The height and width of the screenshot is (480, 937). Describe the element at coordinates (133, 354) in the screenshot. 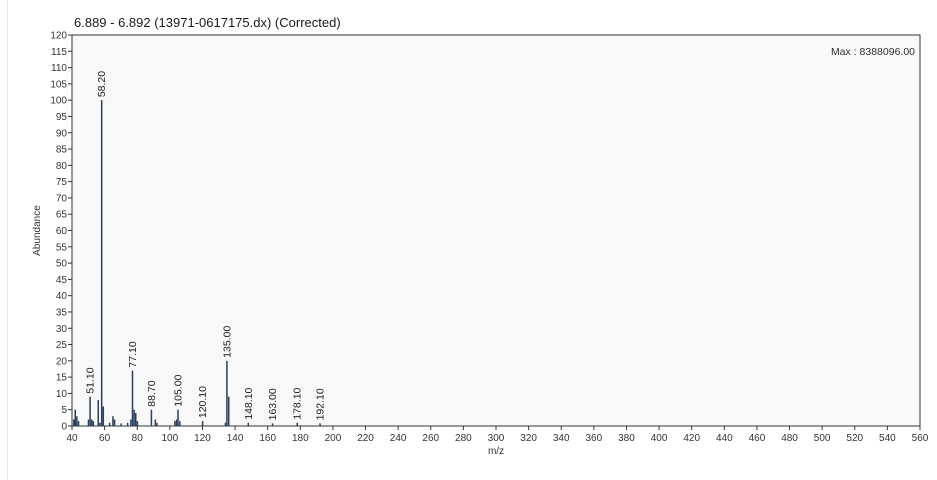

I see `peak-label-2: 77.10` at that location.